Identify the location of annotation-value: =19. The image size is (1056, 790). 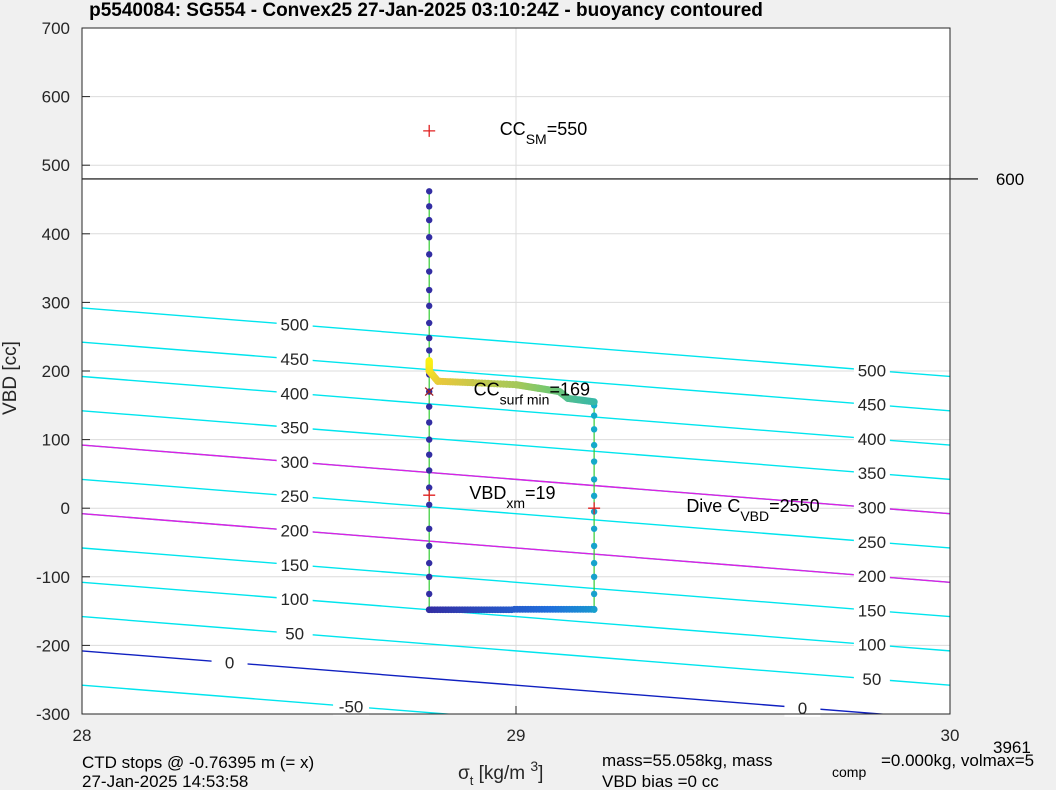
(540, 493).